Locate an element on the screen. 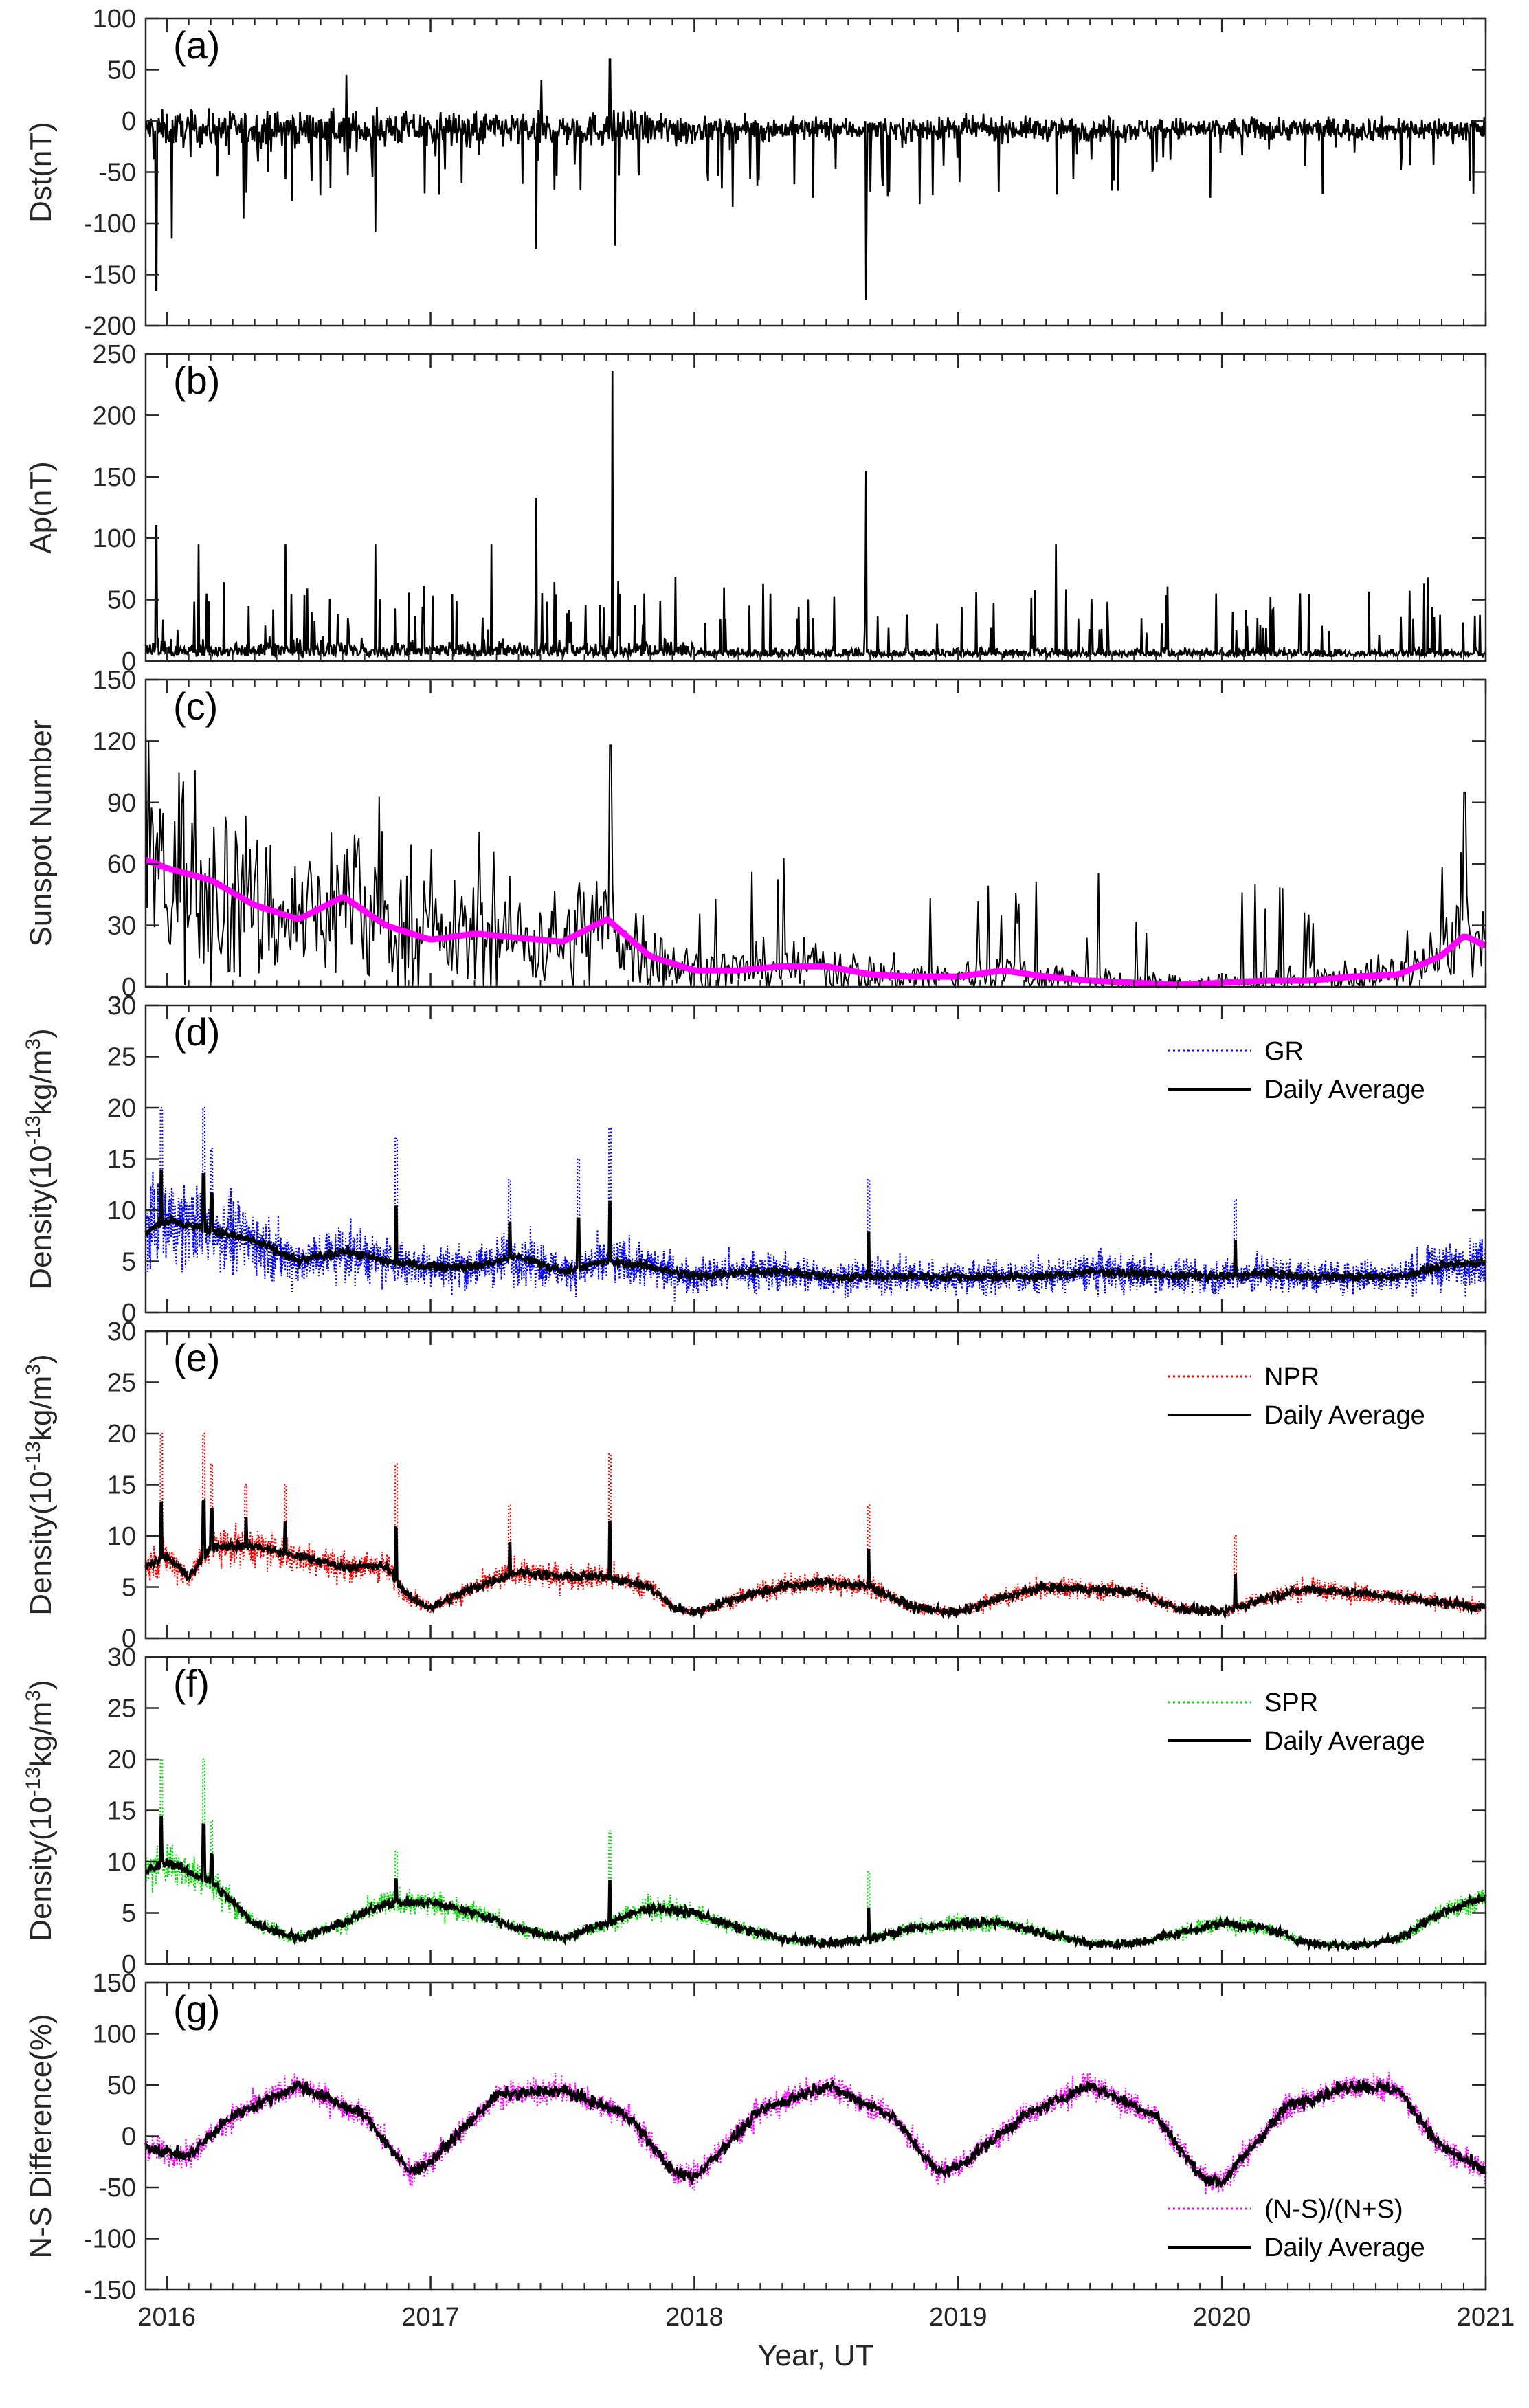  legend-label-f-1: Daily Average is located at coordinates (1344, 1742).